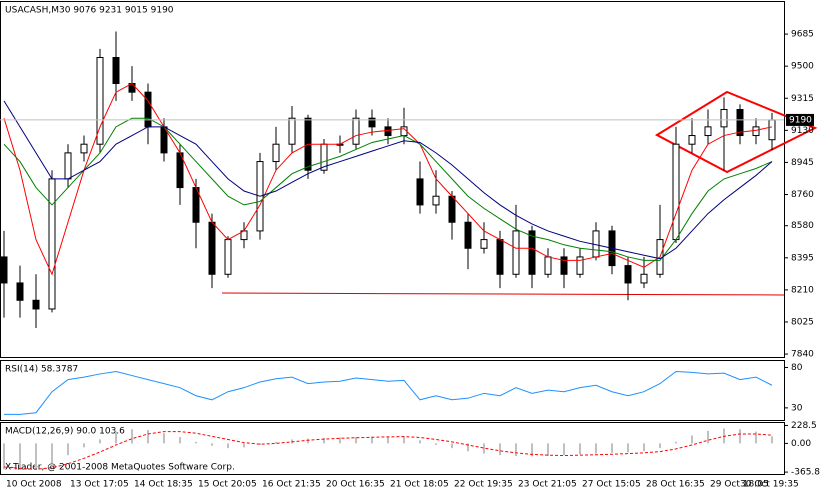 Image resolution: width=826 pixels, height=493 pixels. Describe the element at coordinates (611, 485) in the screenshot. I see `x-tick-label: 27 Oct 15:05` at that location.